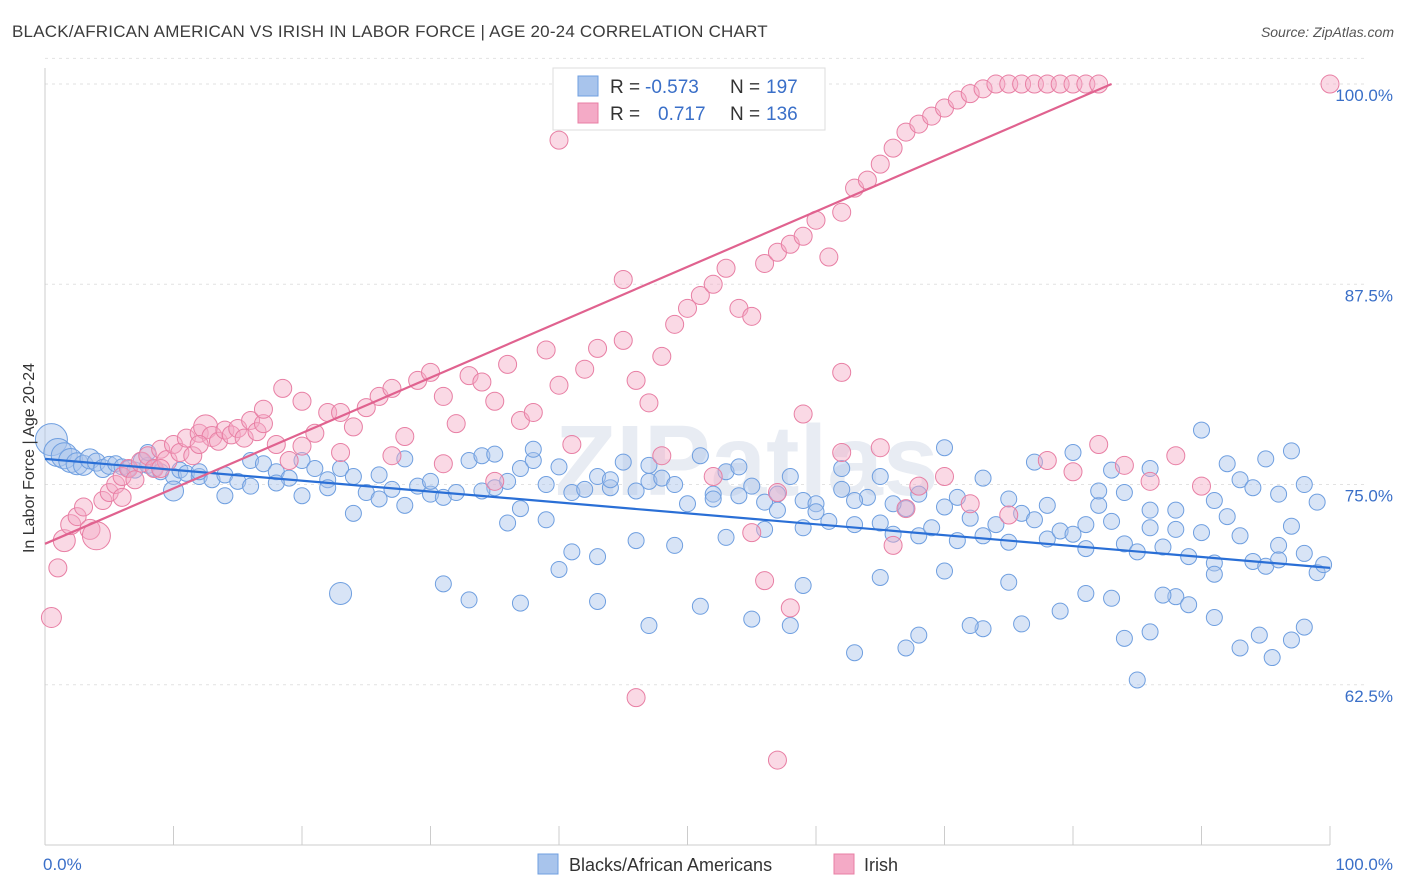 This screenshot has height=892, width=1406. I want to click on trend-line, so click(687, 513).